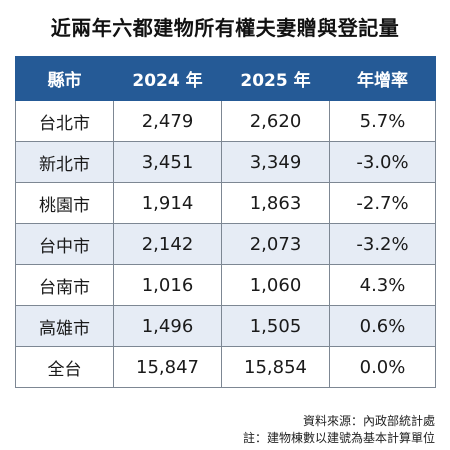 Image resolution: width=450 pixels, height=450 pixels. What do you see at coordinates (64, 162) in the screenshot?
I see `cell-city: 新北市` at bounding box center [64, 162].